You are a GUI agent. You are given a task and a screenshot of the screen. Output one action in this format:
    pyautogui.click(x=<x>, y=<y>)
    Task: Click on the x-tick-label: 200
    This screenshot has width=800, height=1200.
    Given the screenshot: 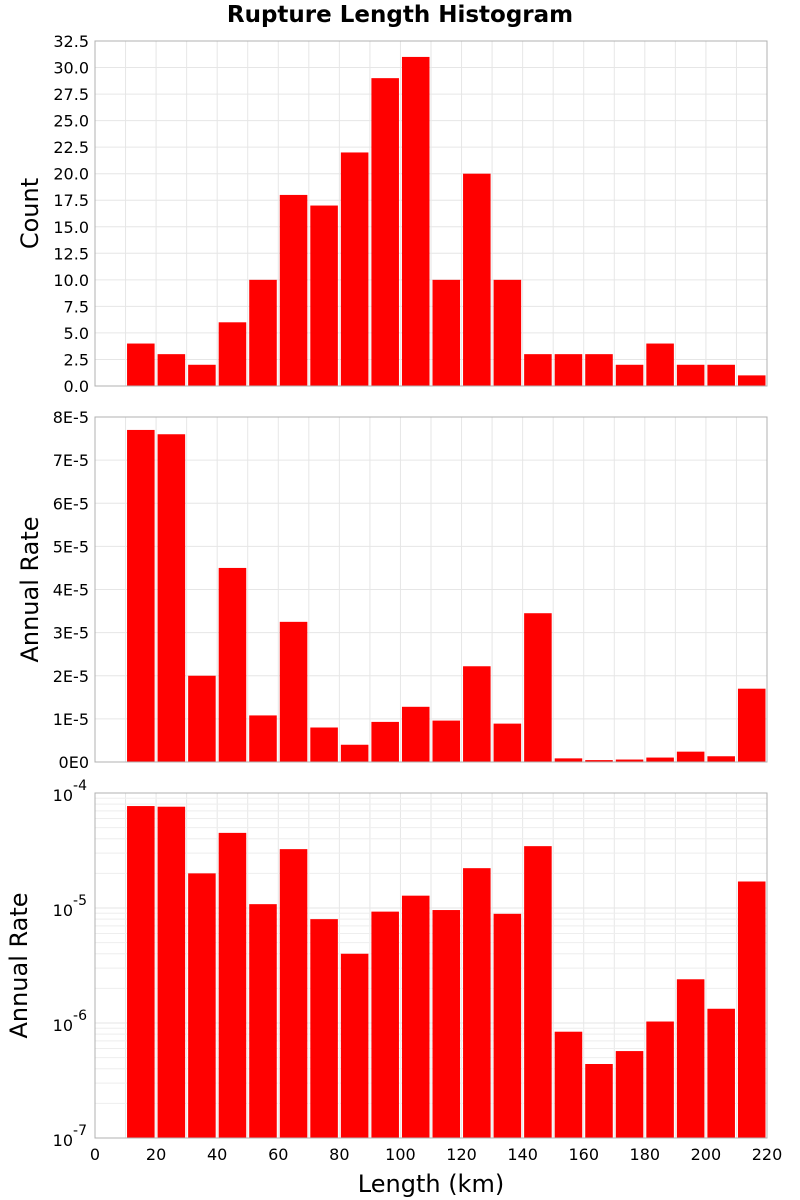 What is the action you would take?
    pyautogui.click(x=706, y=1154)
    